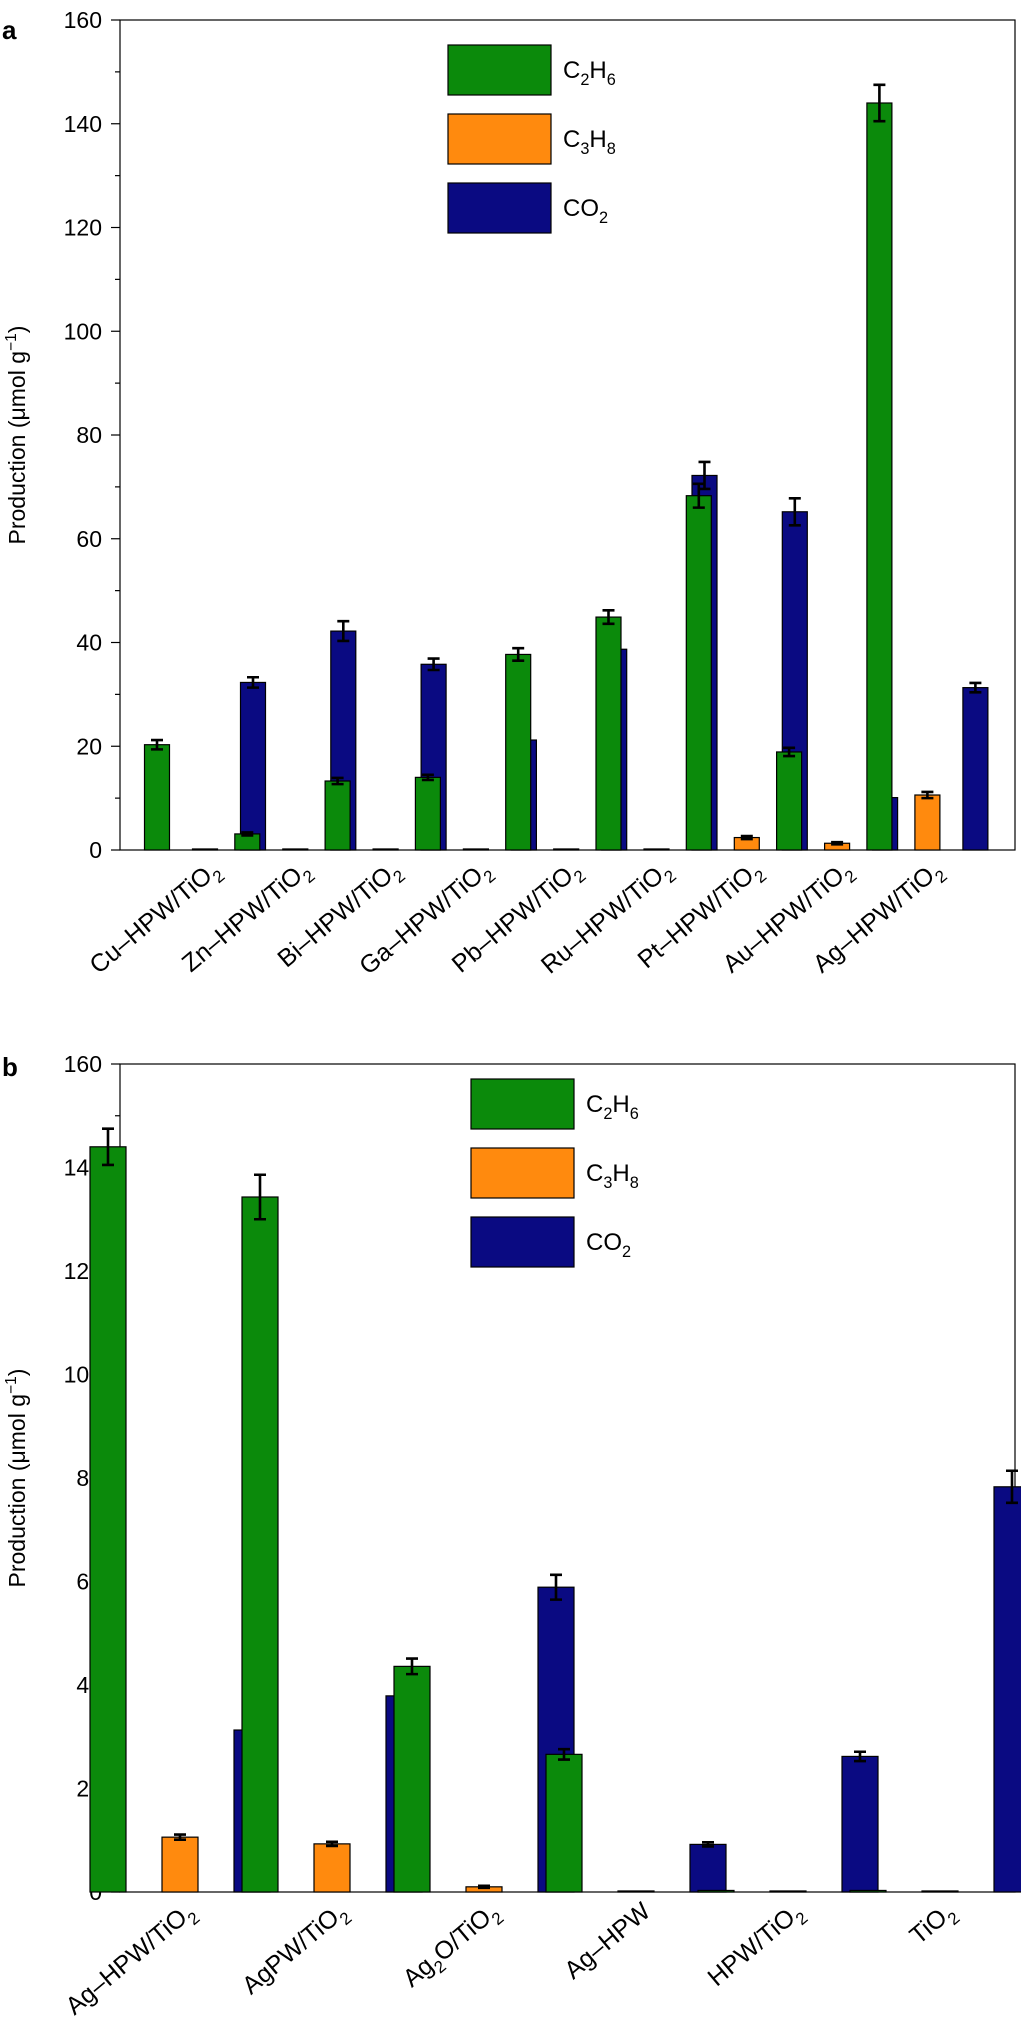  What do you see at coordinates (89, 435) in the screenshot?
I see `y-tick-label: 80` at bounding box center [89, 435].